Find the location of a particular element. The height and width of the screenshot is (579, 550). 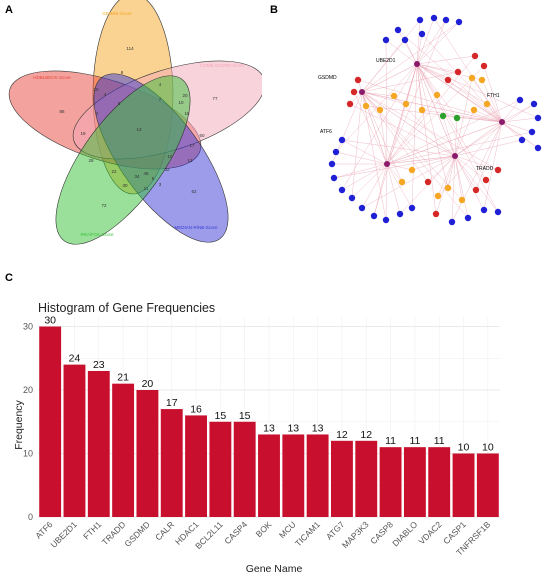

x-tick-label: CASP4 is located at coordinates (235, 532).